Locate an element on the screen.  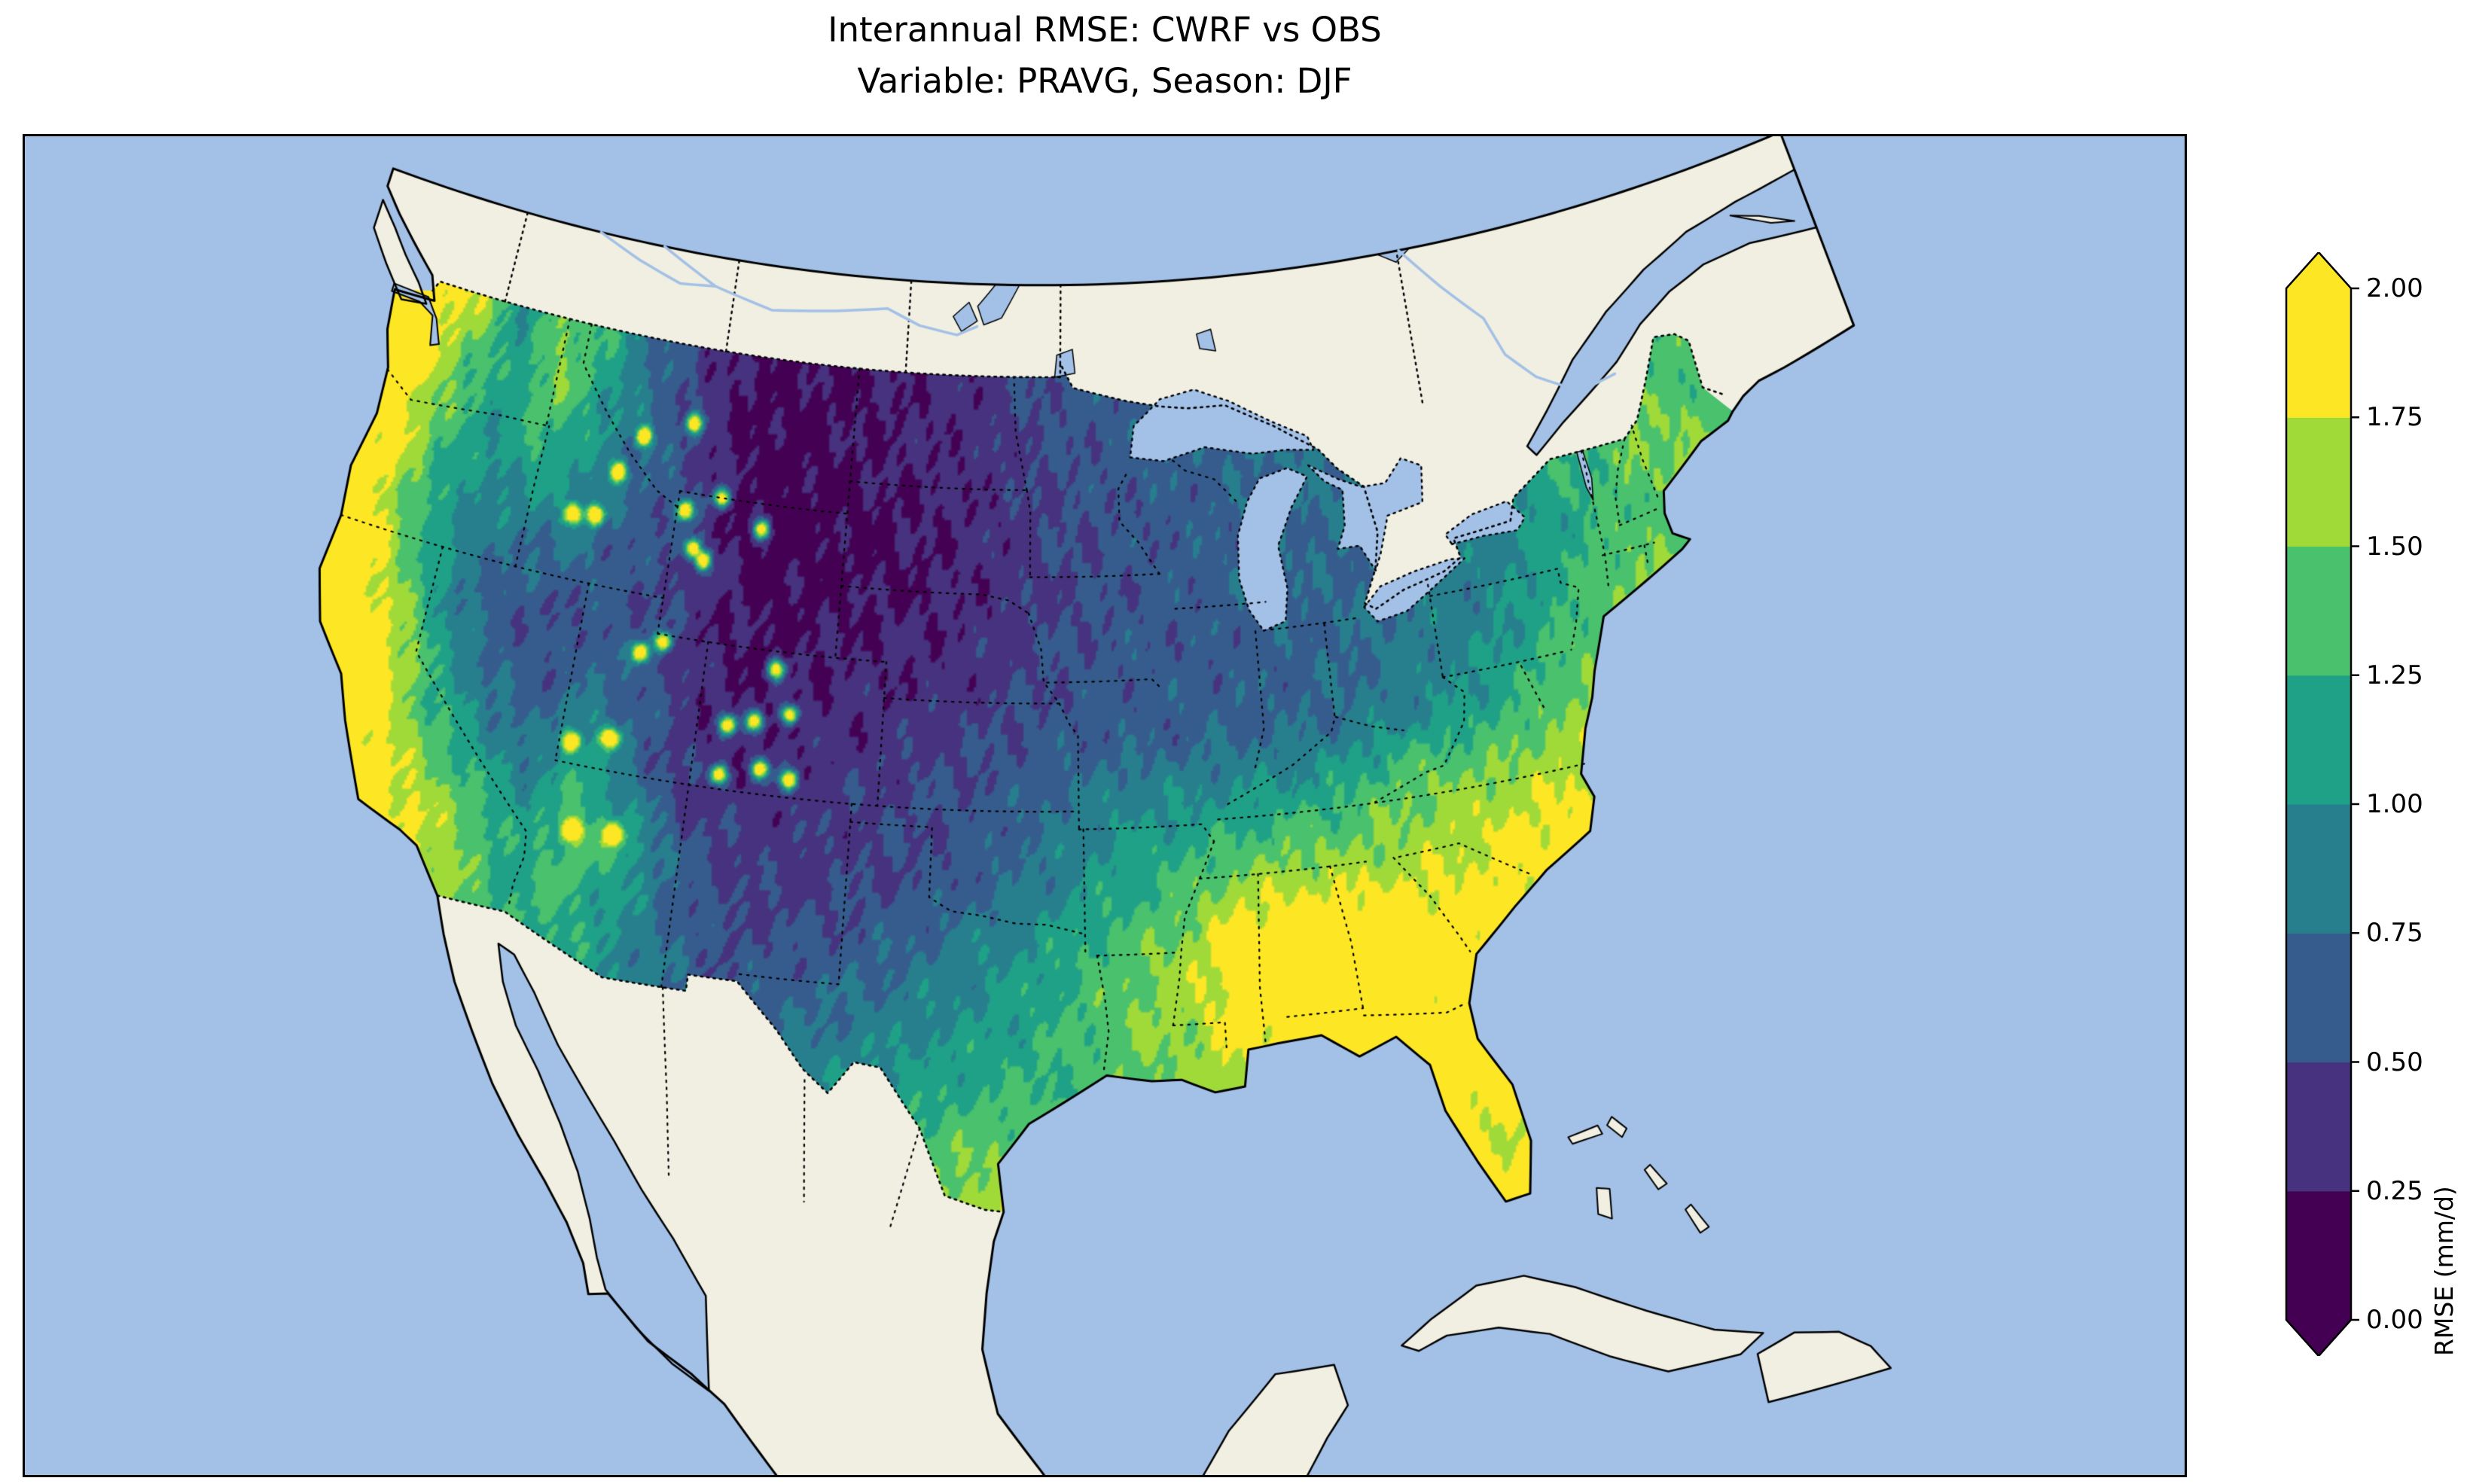
colorbar-ticks: 2.00 1.75 1.50 1.25 1.00 0.75 0.50 0.25 0.00 is located at coordinates (2416, 804).